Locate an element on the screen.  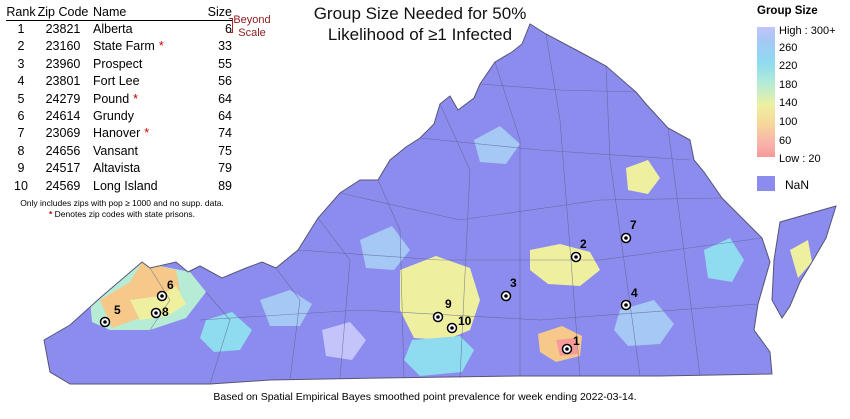
cell-size-text: 89 is located at coordinates (225, 185).